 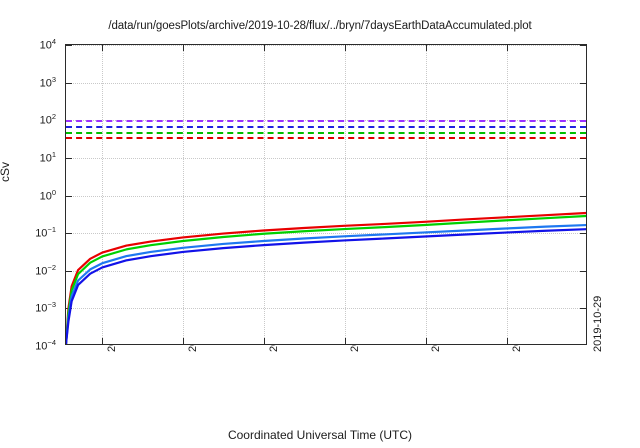 I want to click on y-tick-label: 10³, so click(x=47, y=82).